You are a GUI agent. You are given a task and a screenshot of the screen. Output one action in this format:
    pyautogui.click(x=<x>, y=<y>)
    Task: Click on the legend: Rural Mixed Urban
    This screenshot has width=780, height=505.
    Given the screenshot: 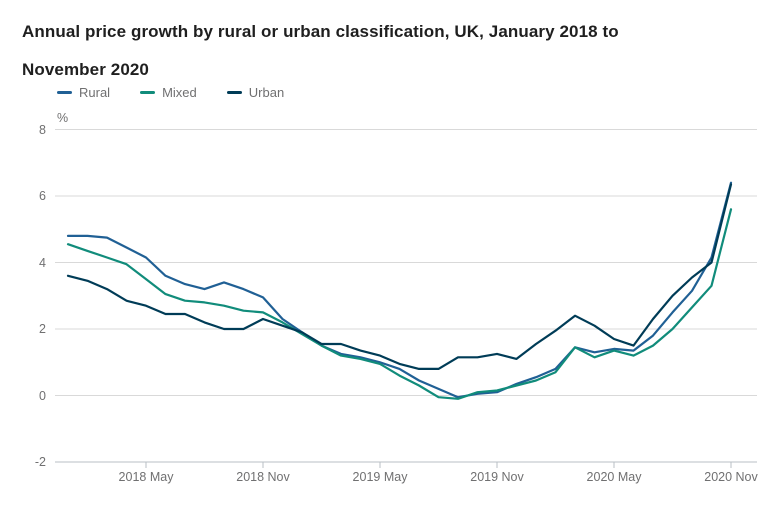 What is the action you would take?
    pyautogui.click(x=185, y=92)
    